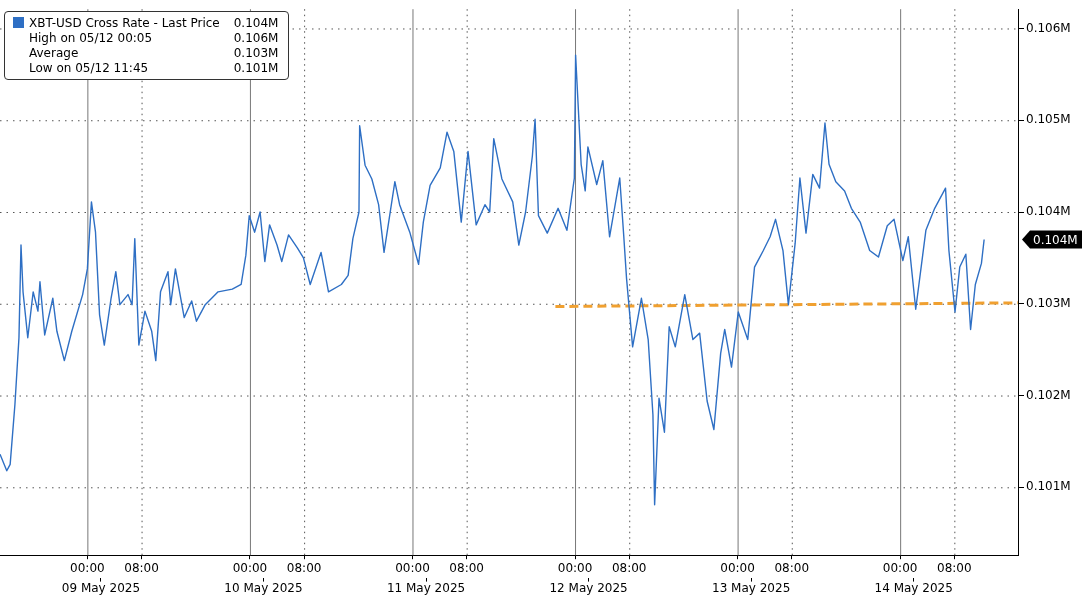  Describe the element at coordinates (1048, 486) in the screenshot. I see `y-tick-label: 0.101M` at that location.